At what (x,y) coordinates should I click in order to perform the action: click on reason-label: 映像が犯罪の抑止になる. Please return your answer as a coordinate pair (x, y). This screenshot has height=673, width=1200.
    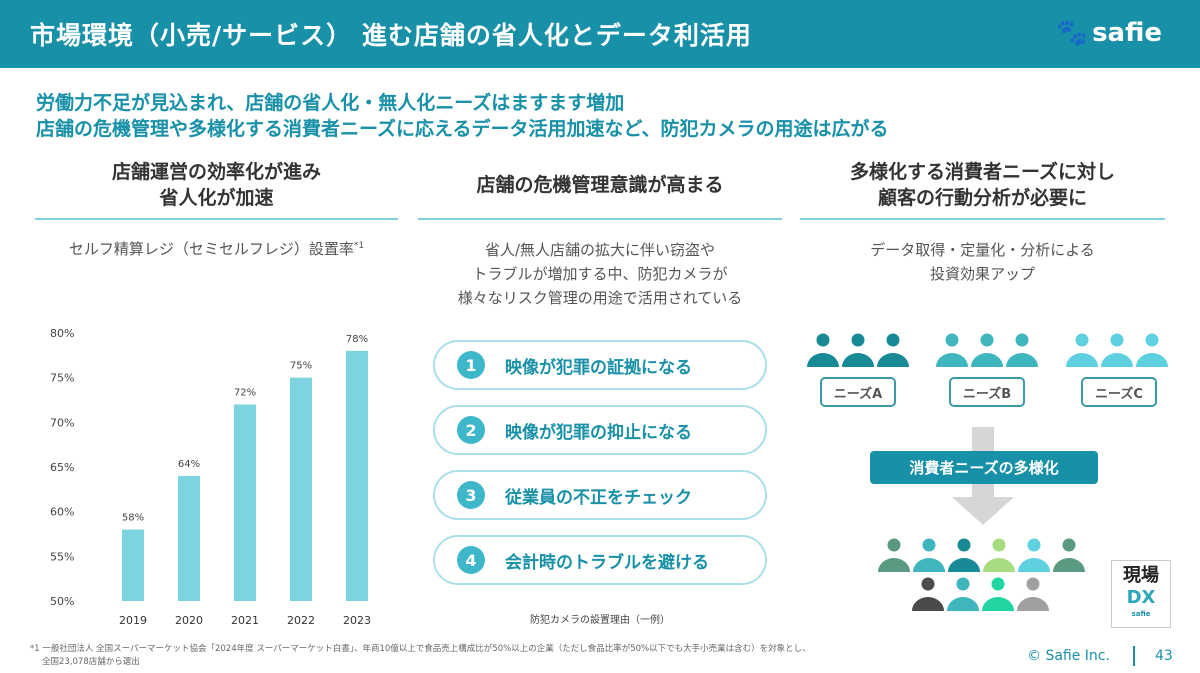
    Looking at the image, I should click on (598, 432).